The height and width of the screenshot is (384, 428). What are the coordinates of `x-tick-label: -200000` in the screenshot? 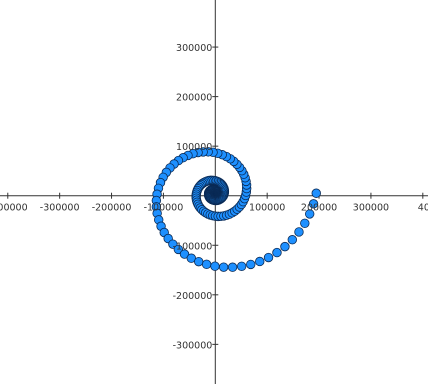 It's located at (112, 208).